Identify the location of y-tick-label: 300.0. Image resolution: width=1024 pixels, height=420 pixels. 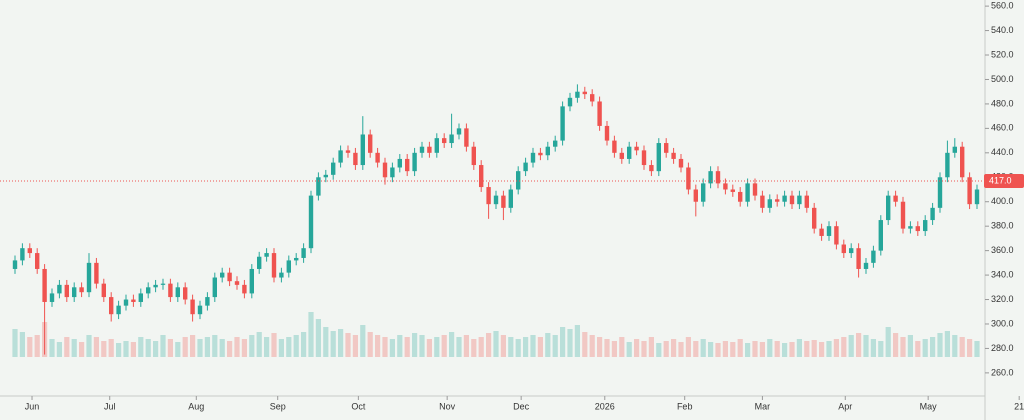
(1002, 323).